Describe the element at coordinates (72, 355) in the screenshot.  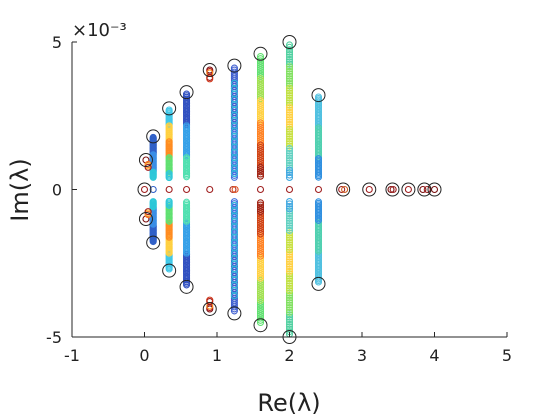
I see `x-tick-label: -1` at that location.